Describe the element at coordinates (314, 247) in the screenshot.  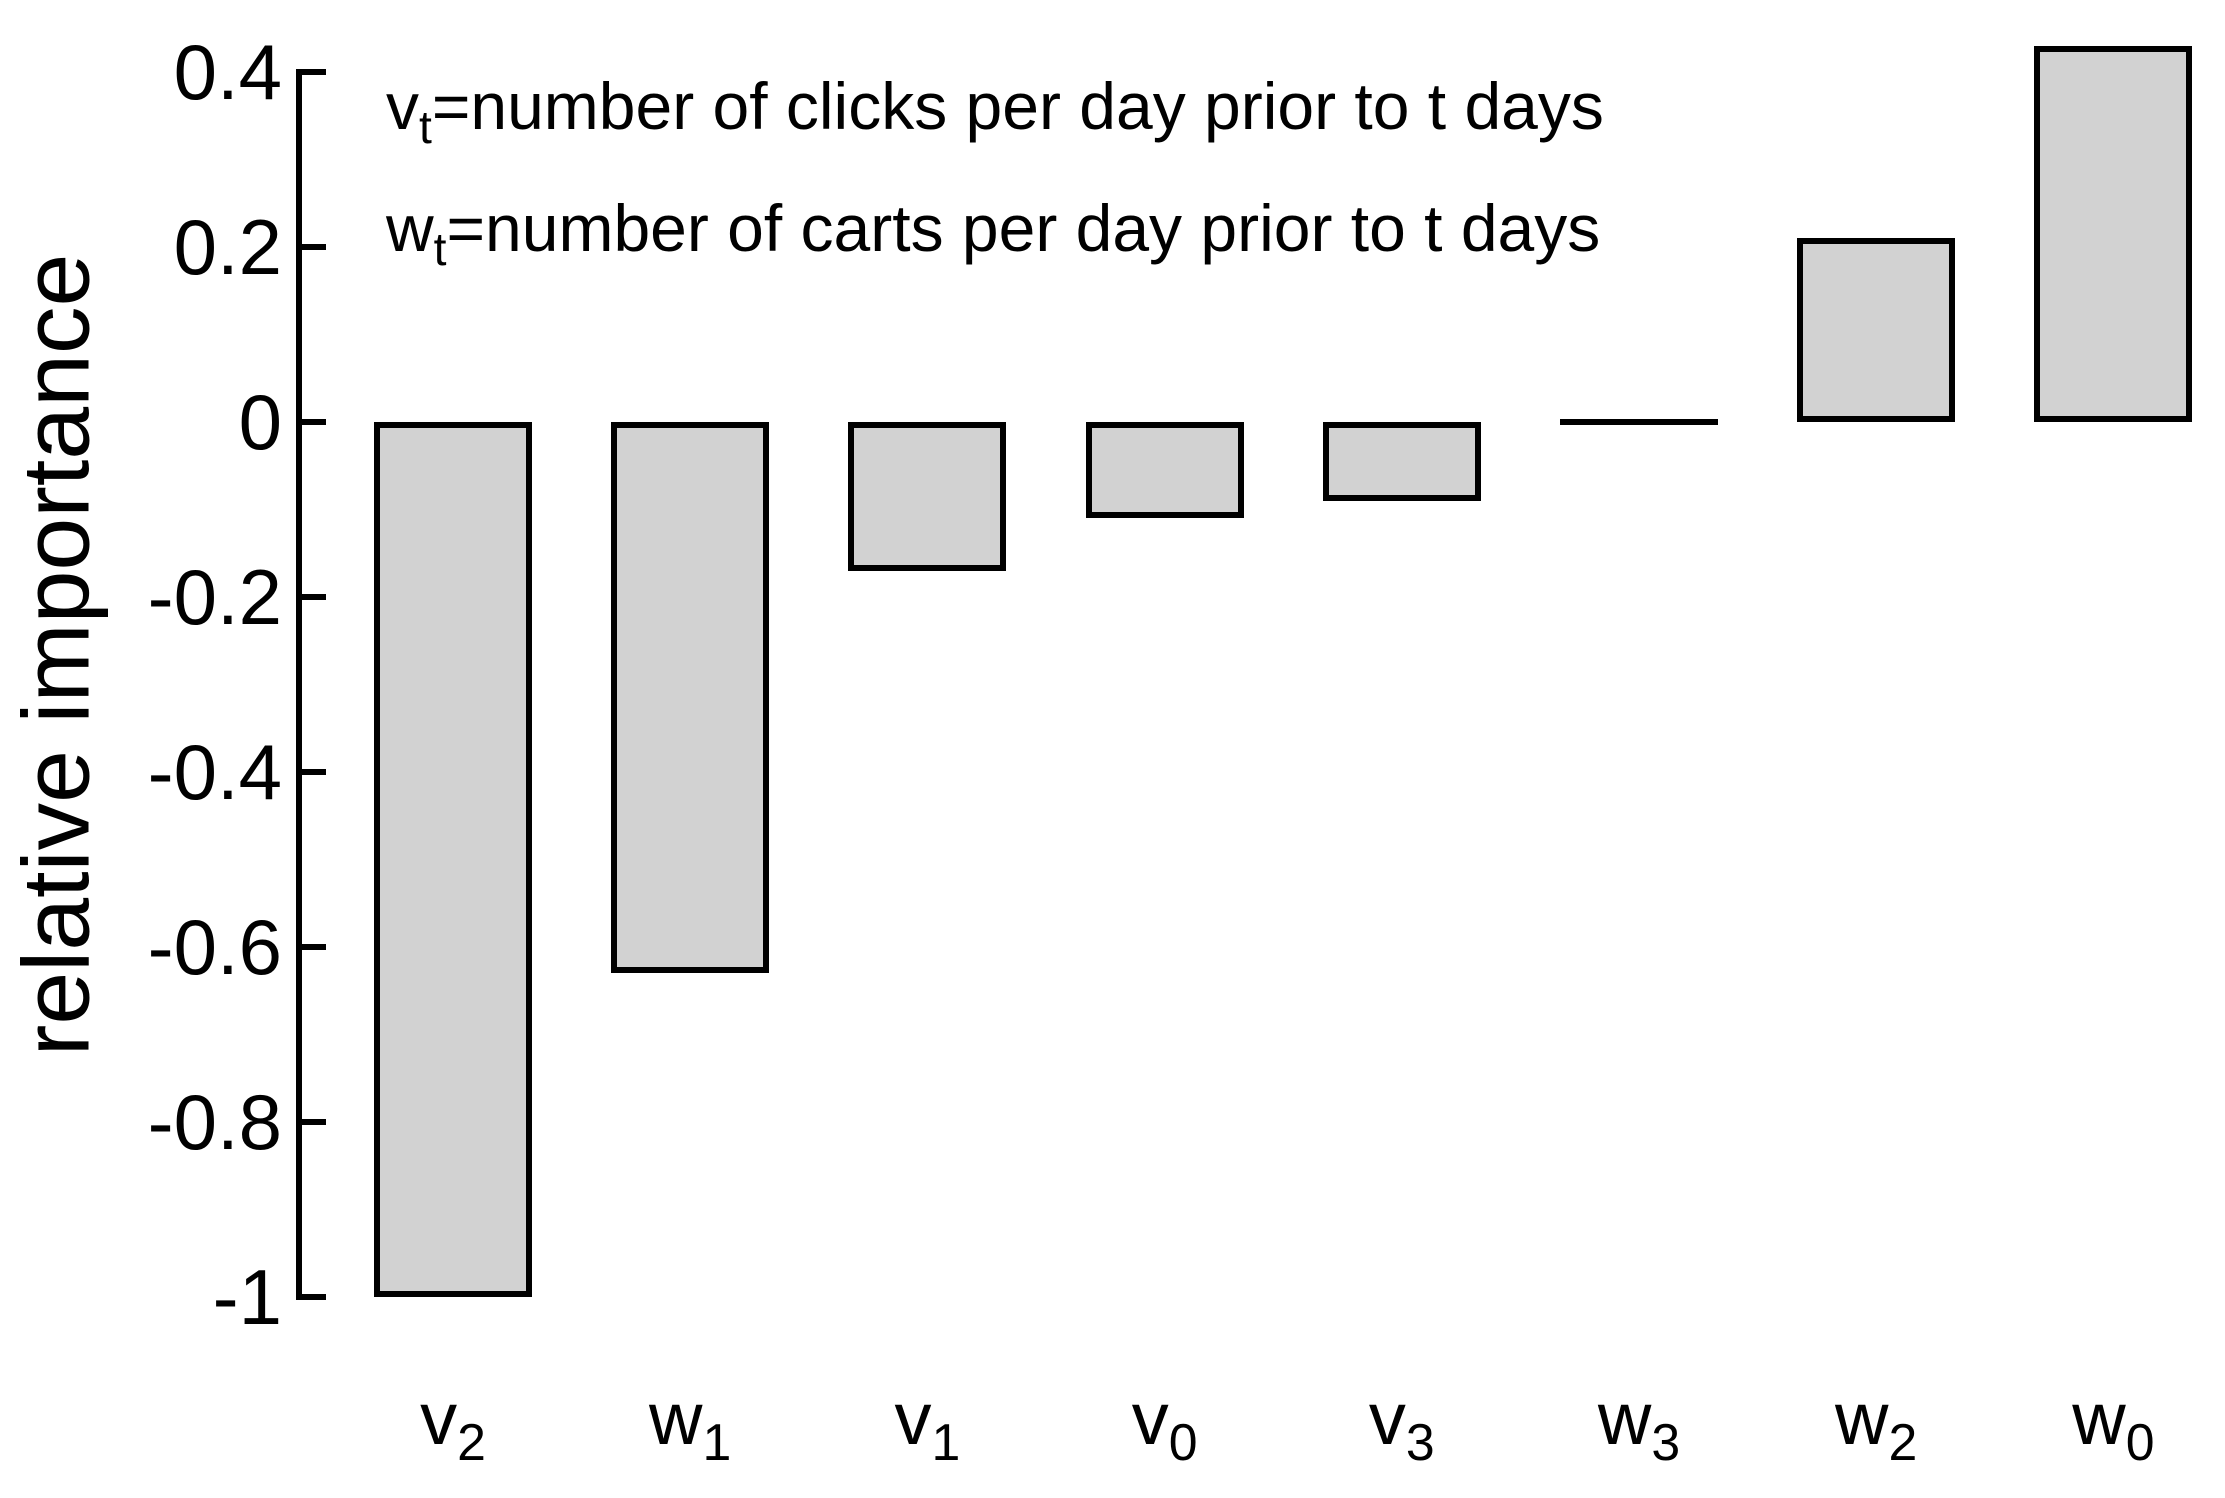
I see `y-tick-0.2` at that location.